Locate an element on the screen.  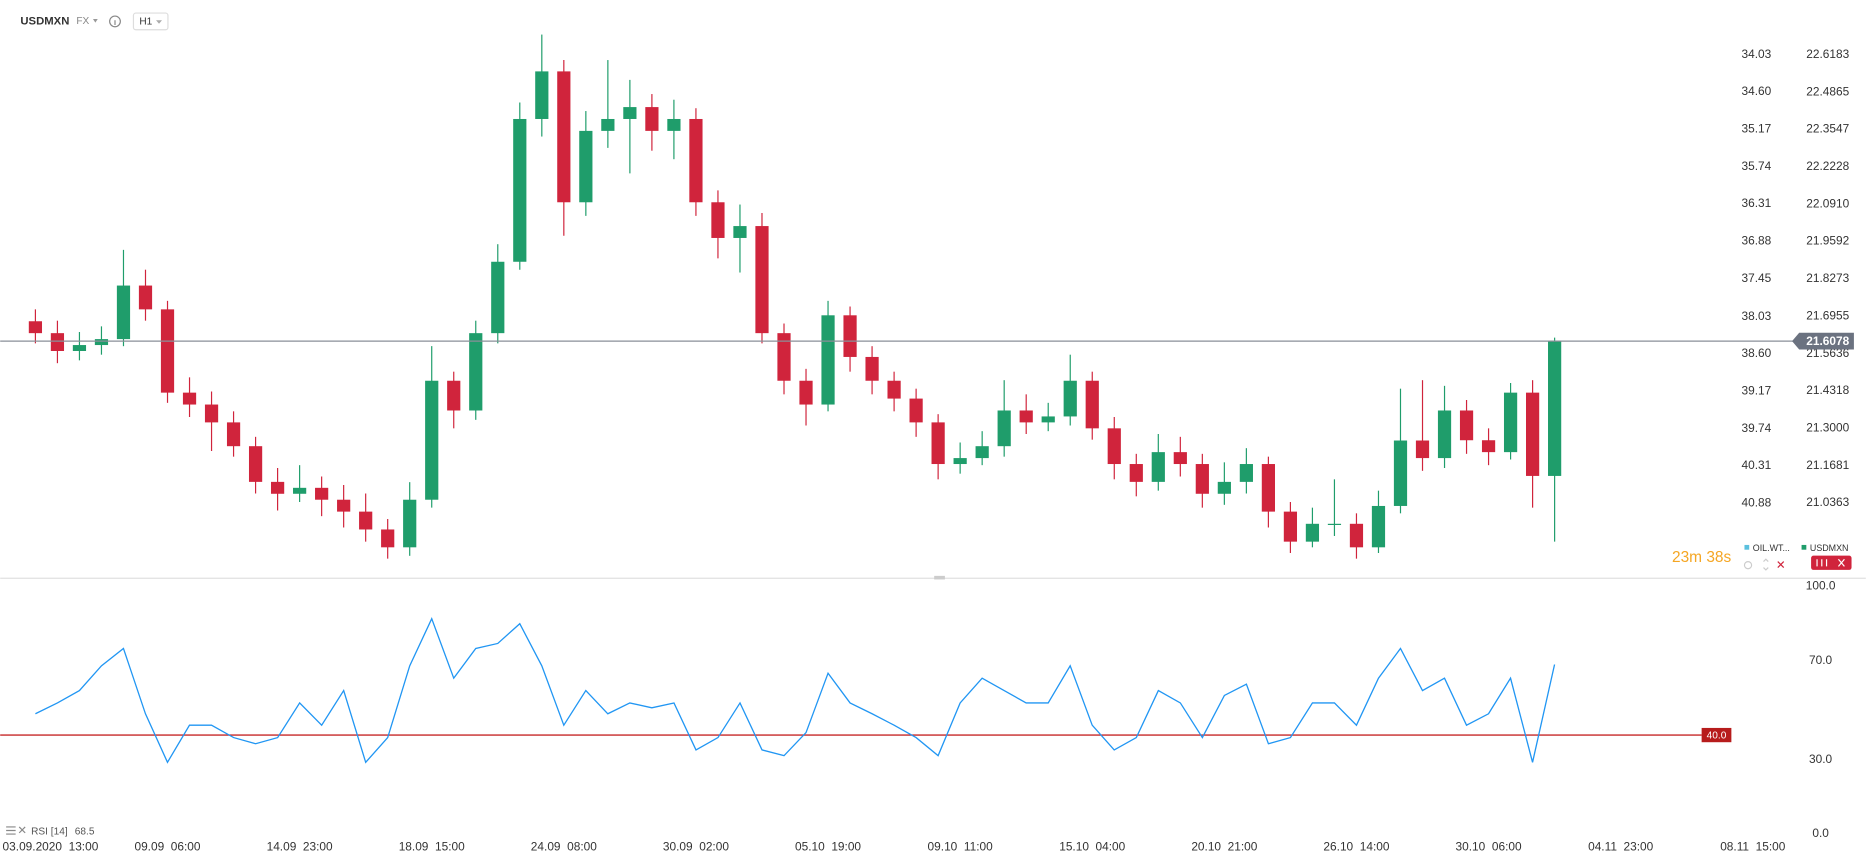
y-tick-label: 21.9592 is located at coordinates (1827, 241).